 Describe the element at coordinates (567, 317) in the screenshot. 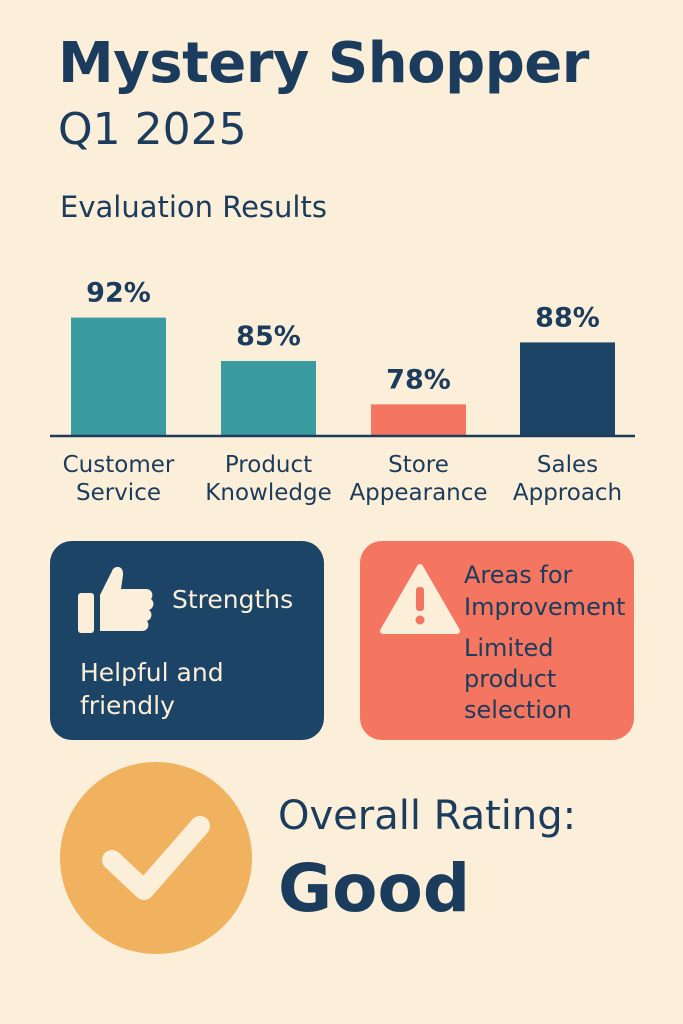

I see `bar-value-label: 88%` at that location.